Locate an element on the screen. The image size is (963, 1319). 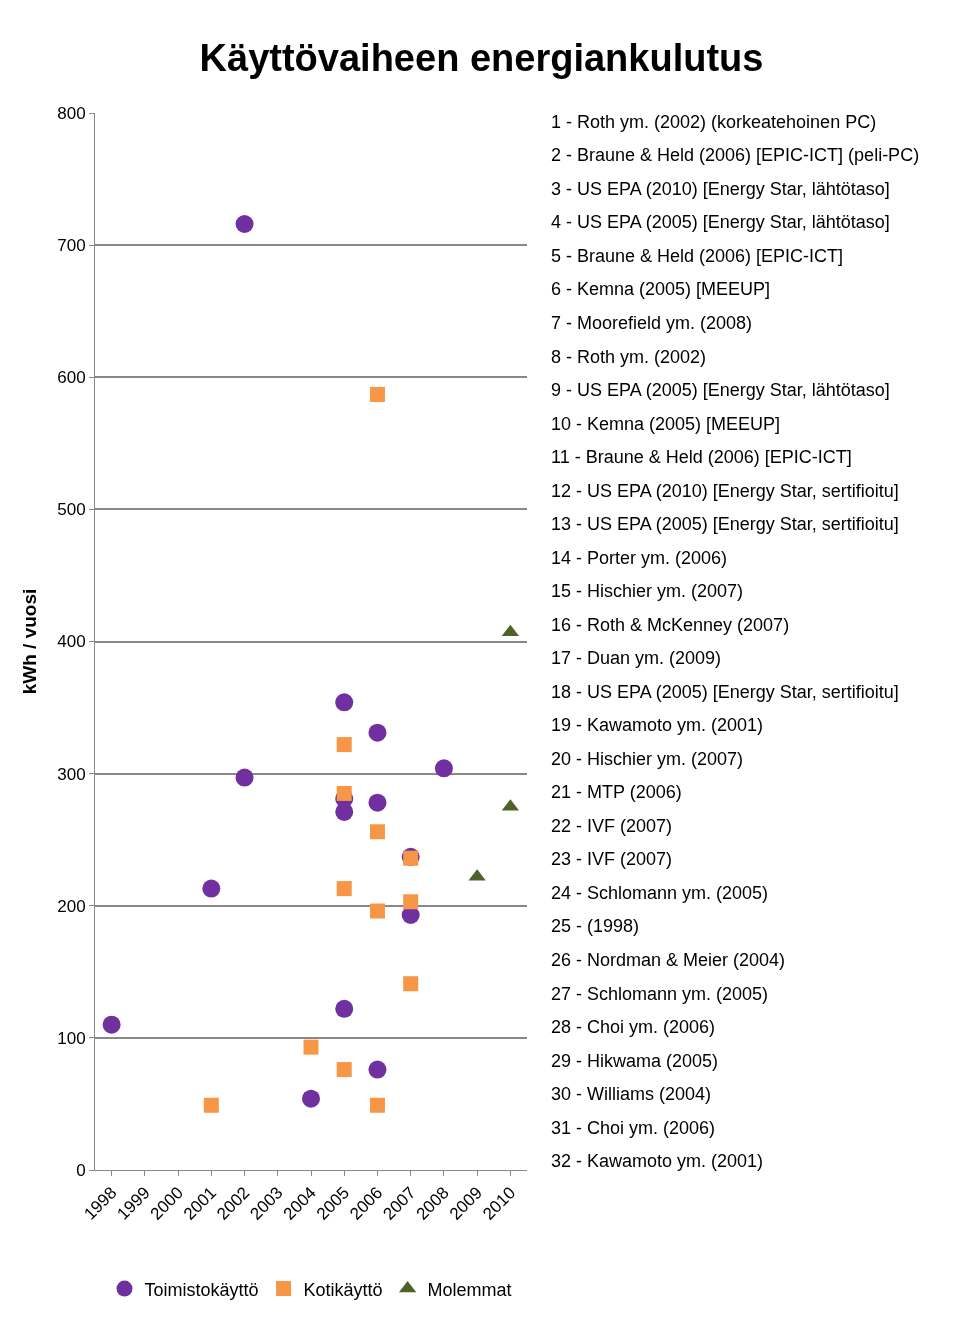
text: 18 - US EPA (2005) [Energy Star, sertifioitu] is located at coordinates (725, 692).